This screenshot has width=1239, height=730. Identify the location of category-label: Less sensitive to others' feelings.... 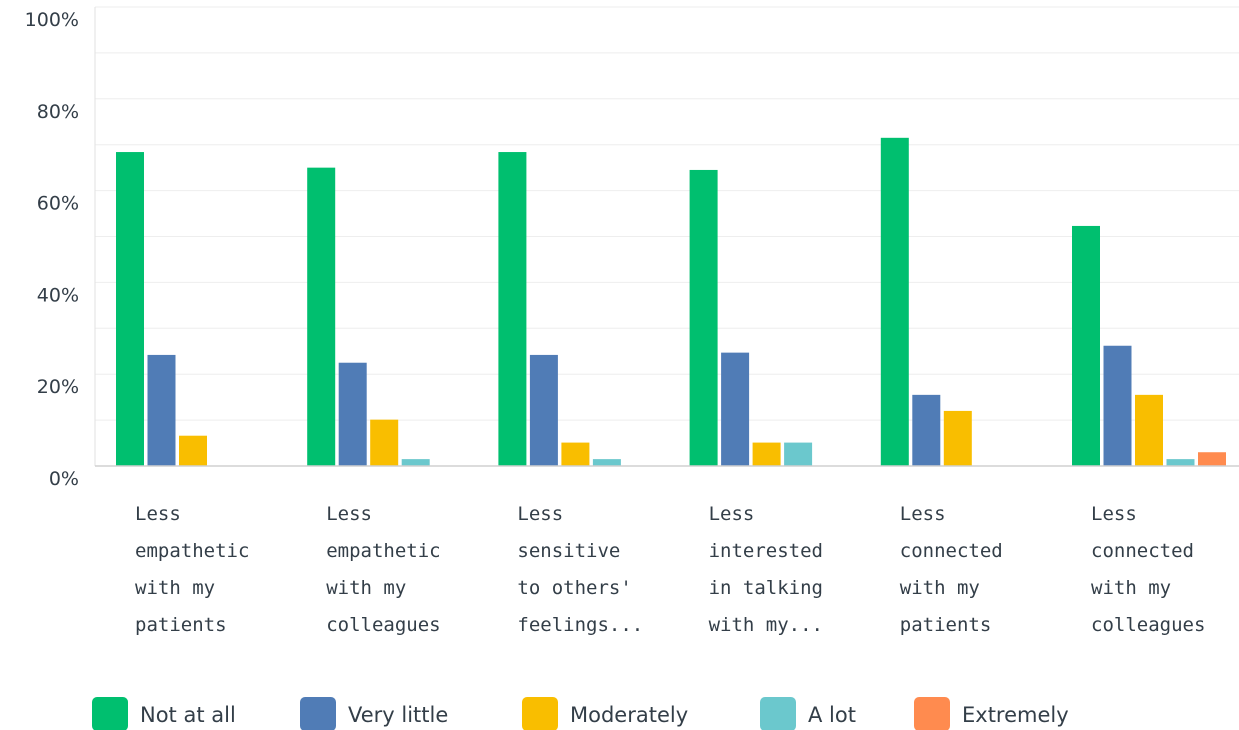
(580, 569).